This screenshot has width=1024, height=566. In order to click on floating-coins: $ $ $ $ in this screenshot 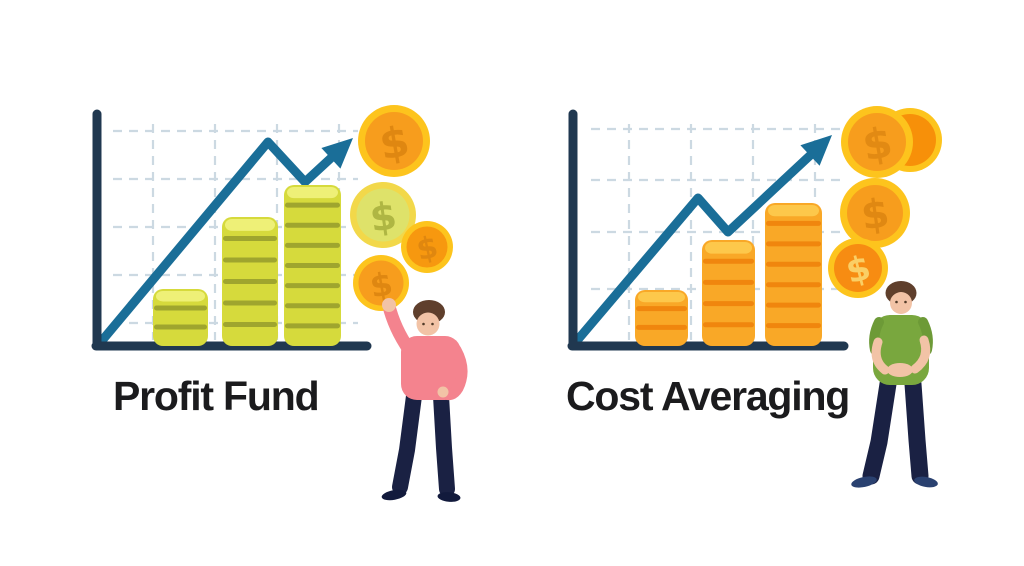, I will do `click(401, 208)`.